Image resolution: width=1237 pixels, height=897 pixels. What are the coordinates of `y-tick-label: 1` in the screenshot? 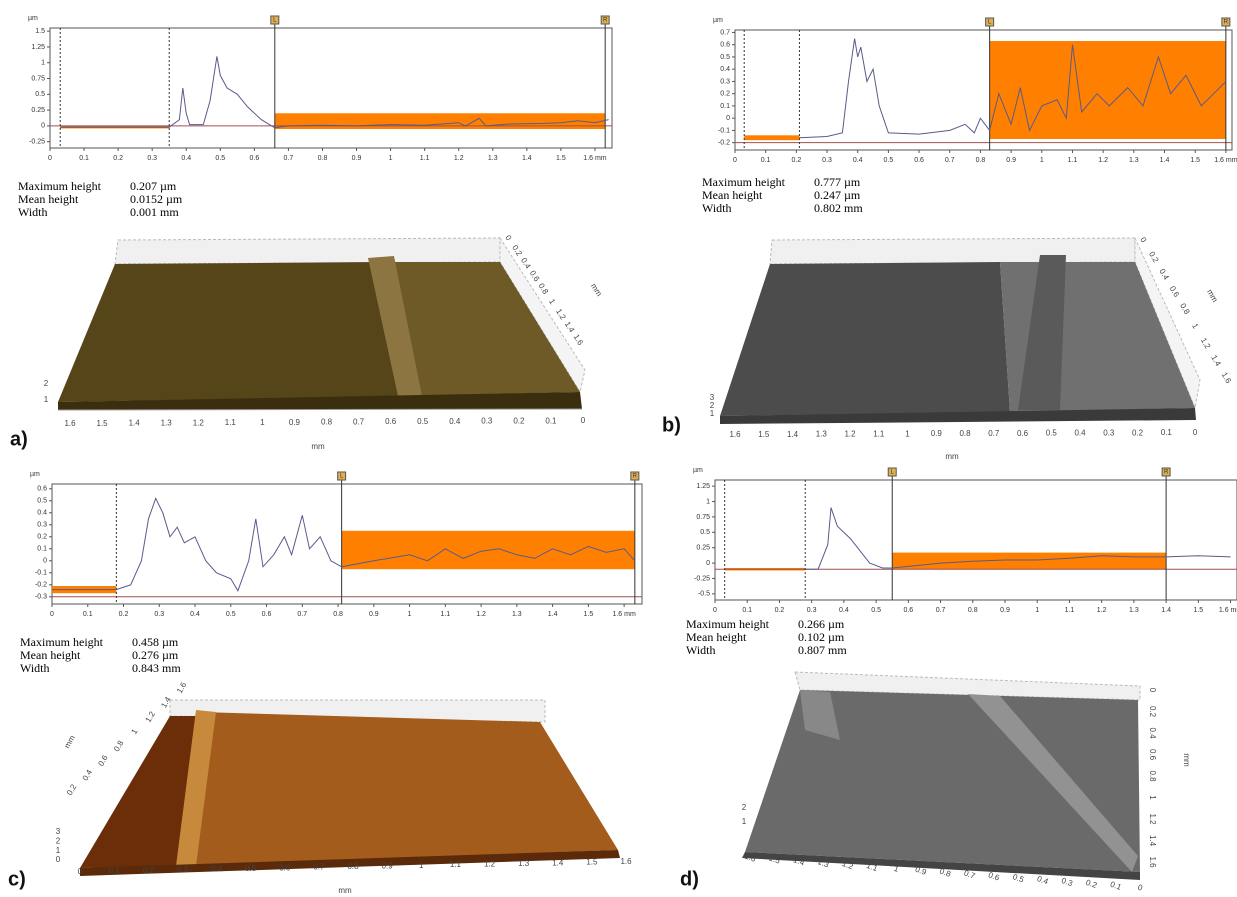 It's located at (43, 63).